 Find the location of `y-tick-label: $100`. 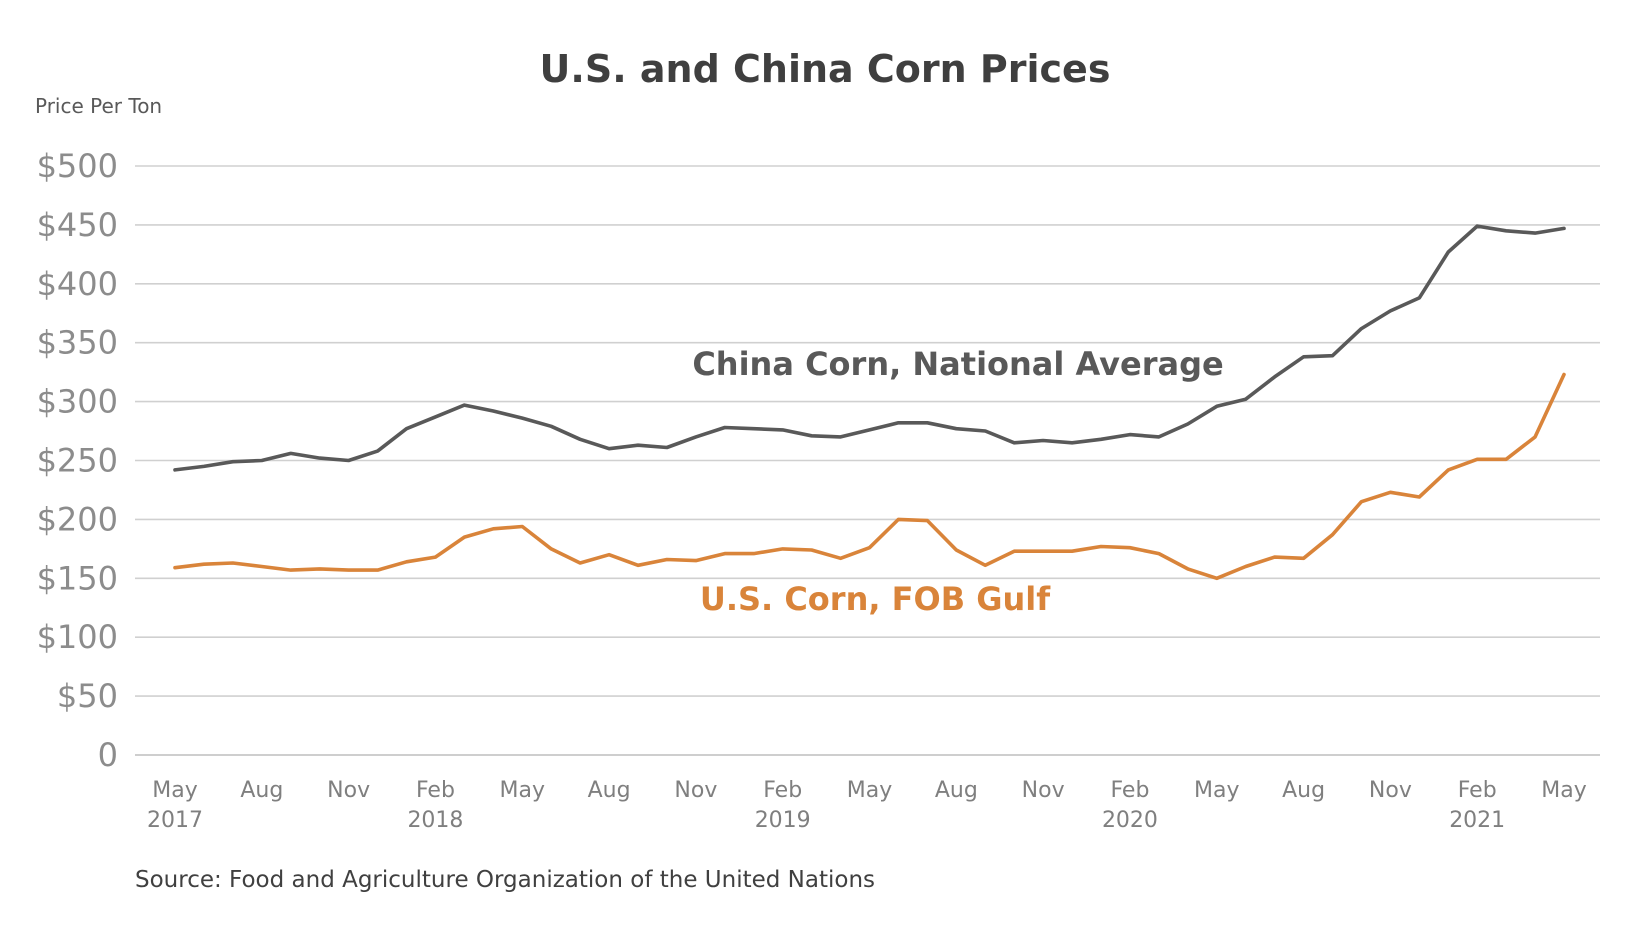

y-tick-label: $100 is located at coordinates (77, 637).